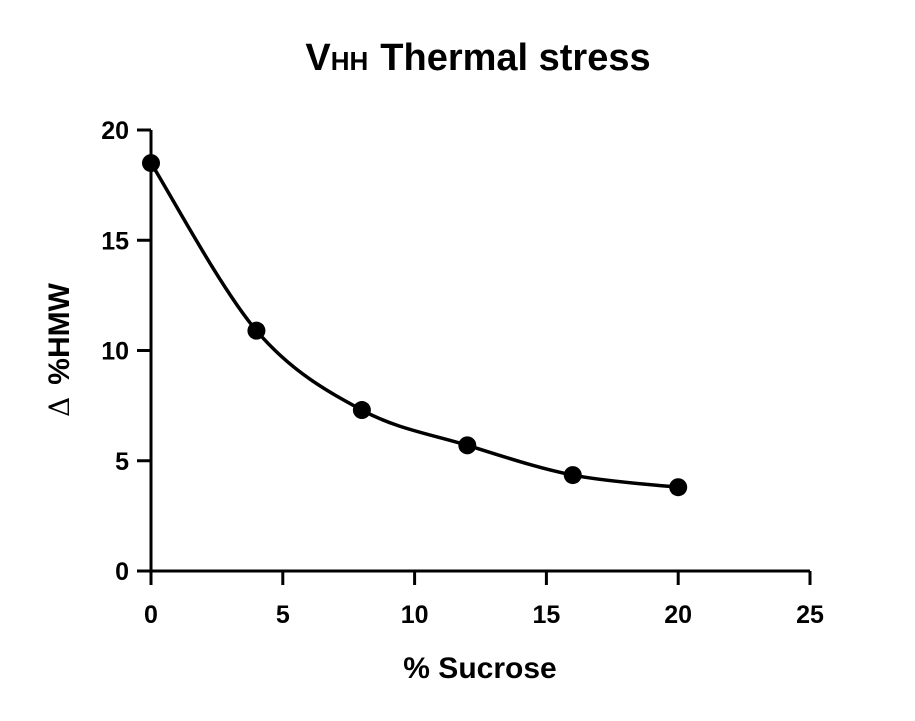  I want to click on y-axis-title-text: %HMW, so click(59, 333).